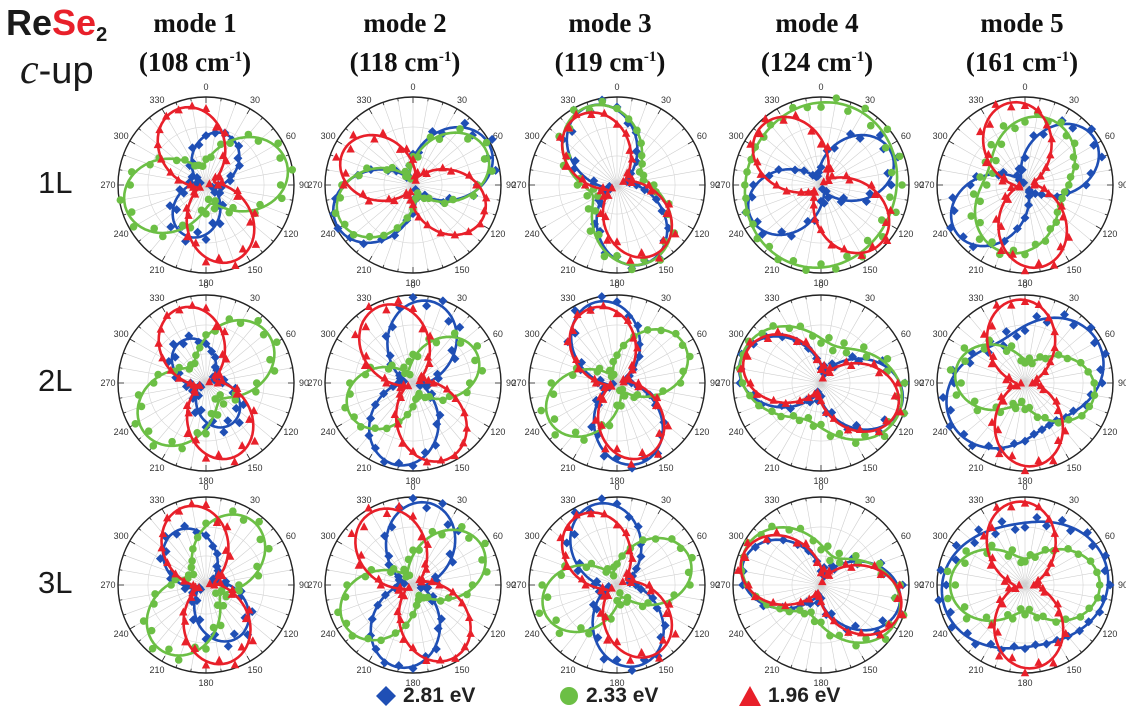  Describe the element at coordinates (291, 536) in the screenshot. I see `tick-label: 60` at that location.